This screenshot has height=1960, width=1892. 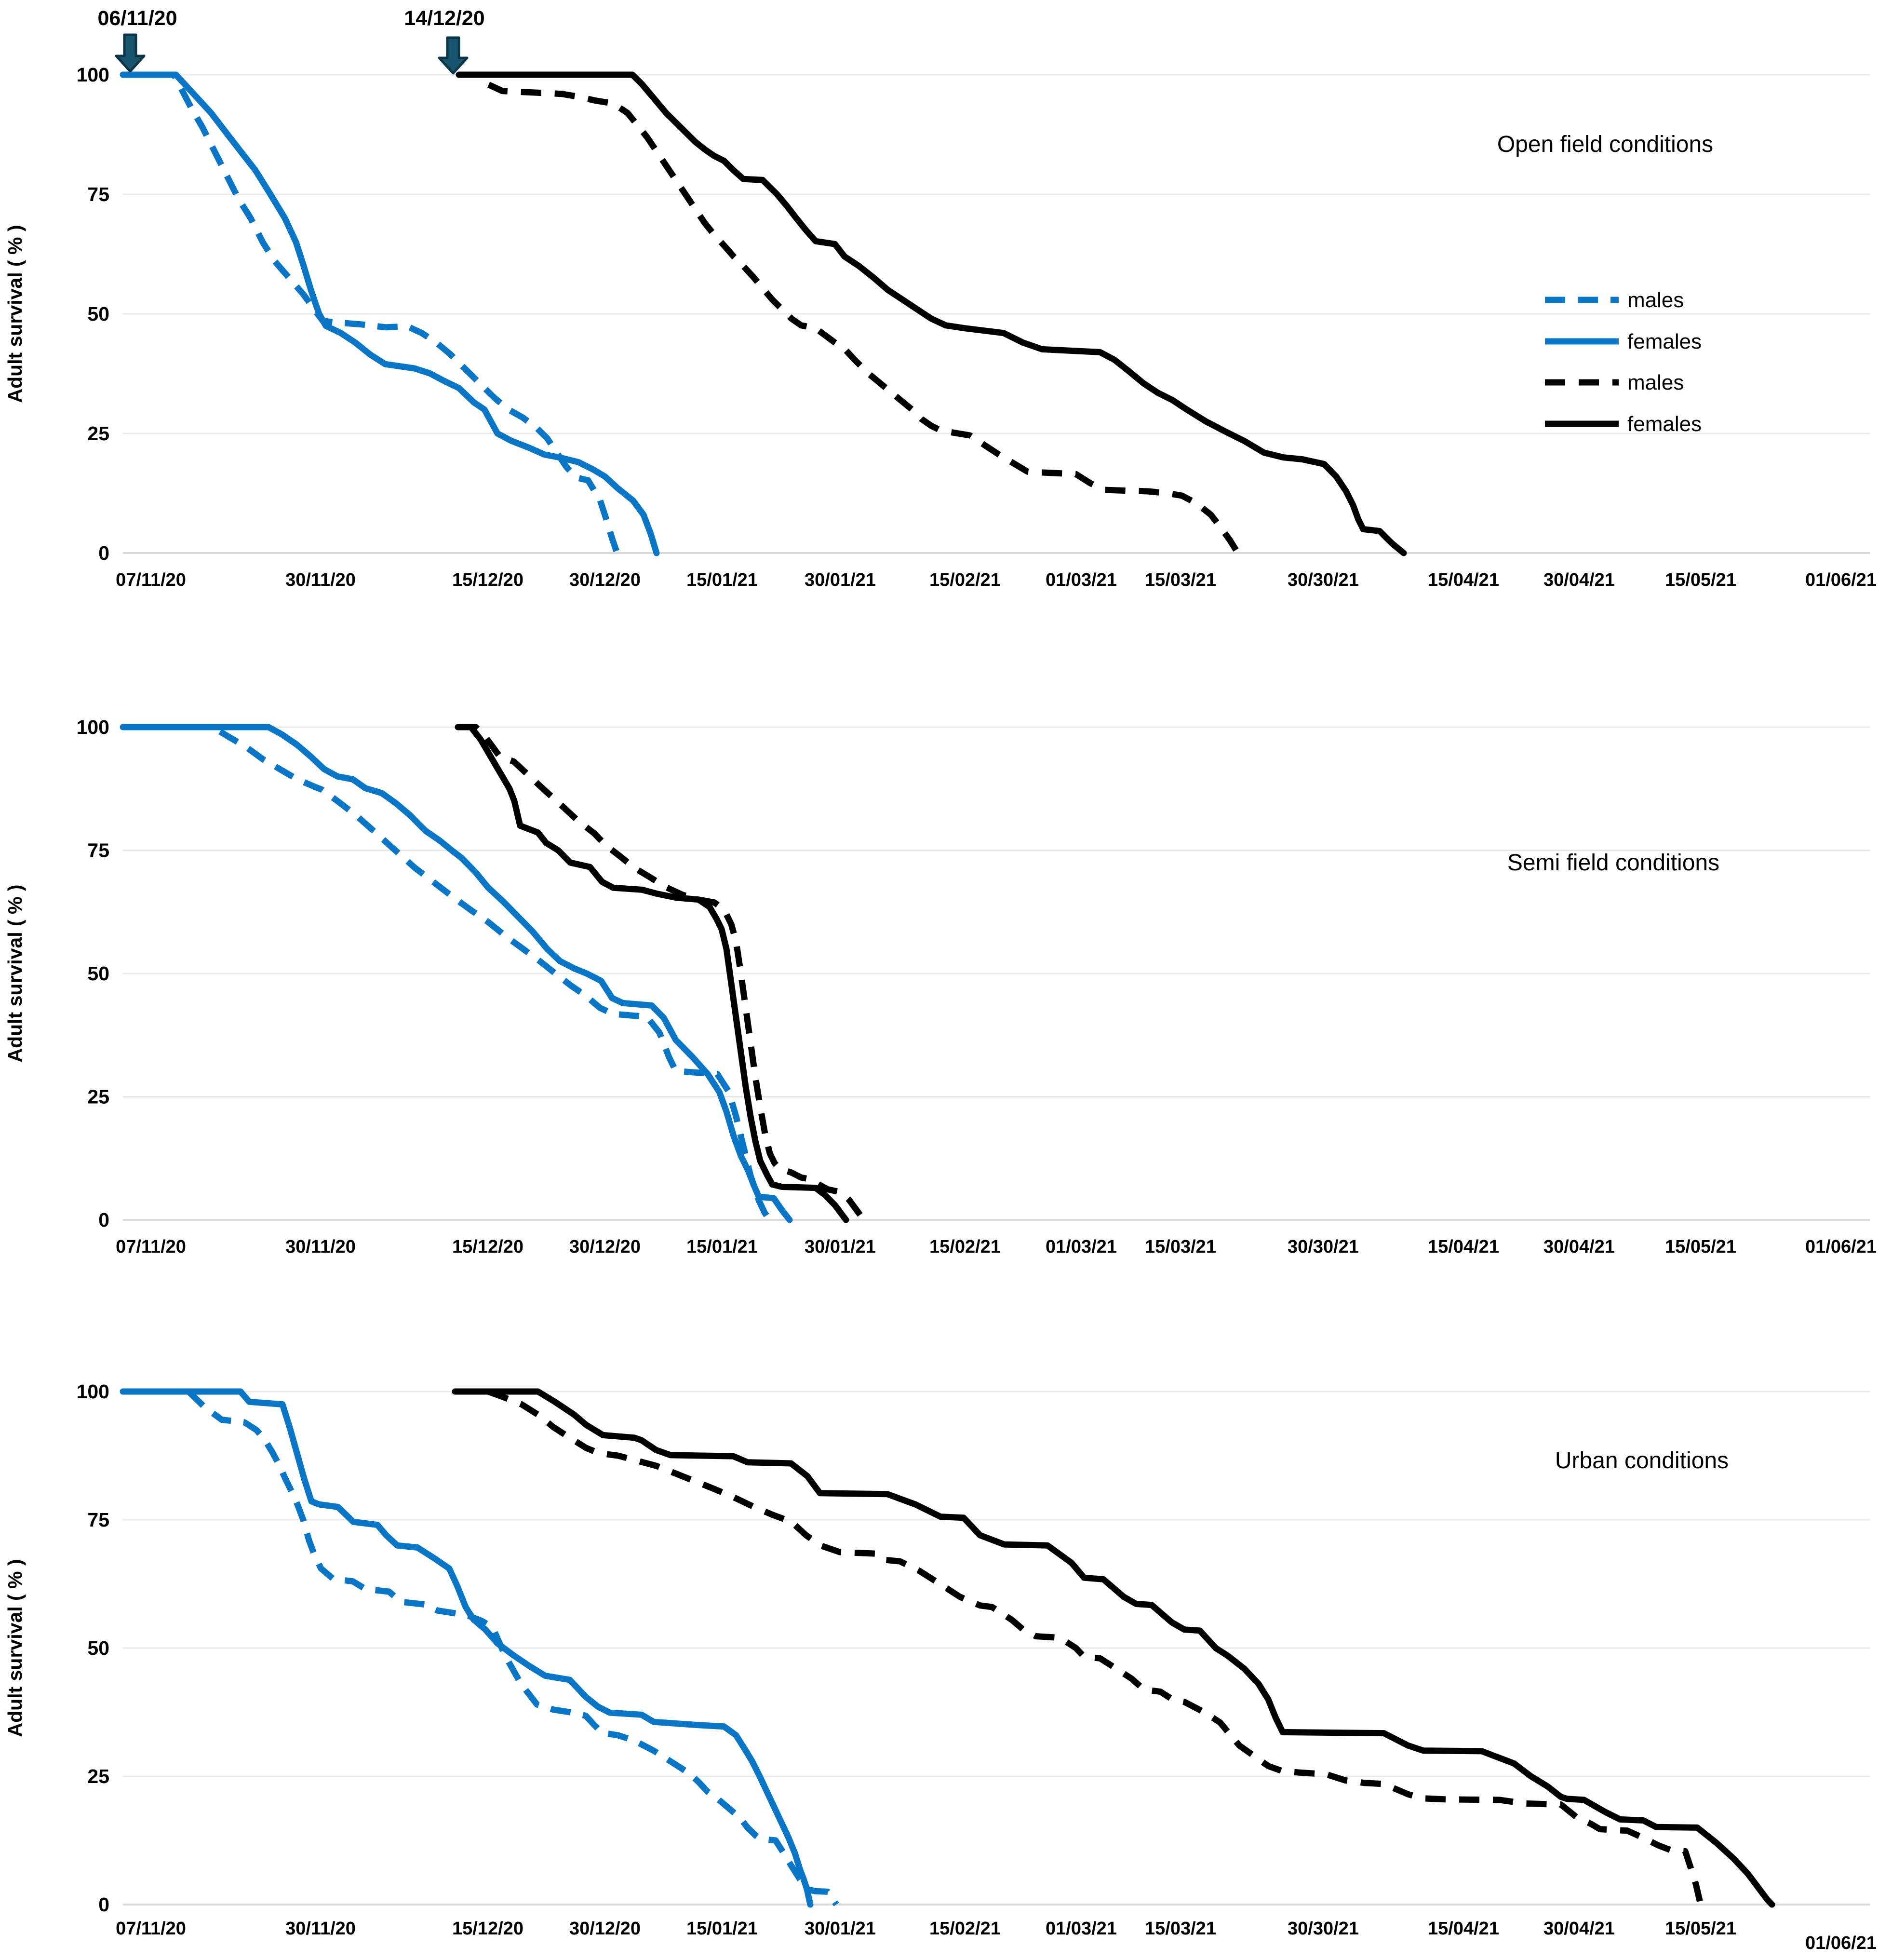 What do you see at coordinates (850, 313) in the screenshot?
I see `series-open-field-males-black` at bounding box center [850, 313].